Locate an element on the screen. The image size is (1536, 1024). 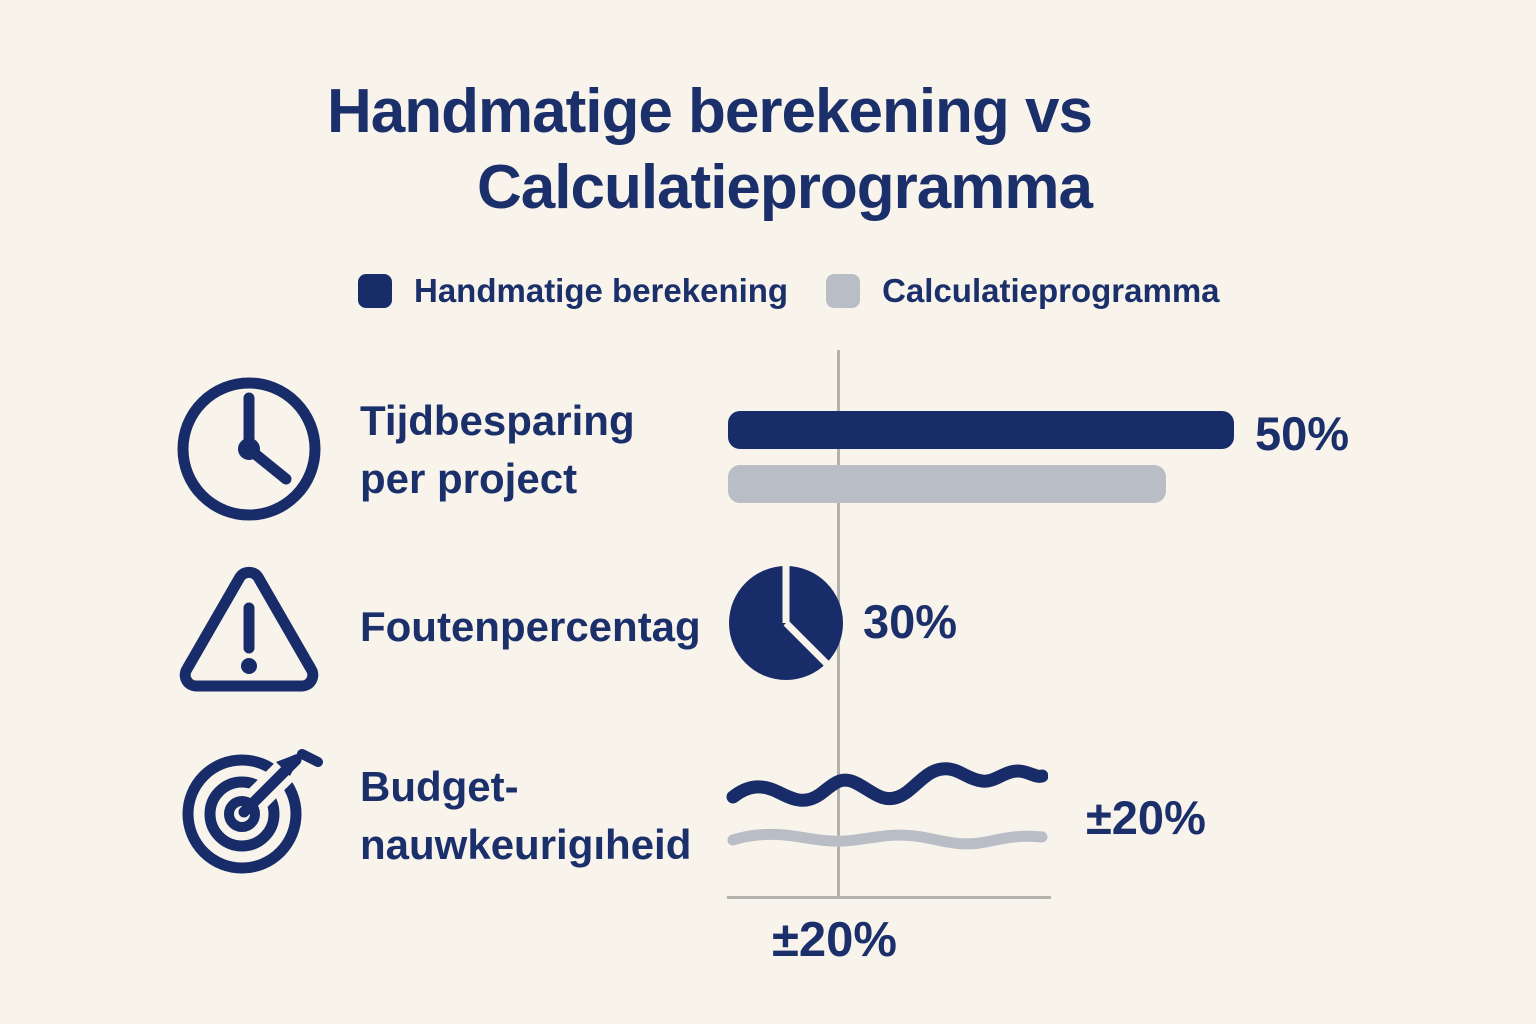
page-title-line2: Calculatieprogramma is located at coordinates (785, 187).